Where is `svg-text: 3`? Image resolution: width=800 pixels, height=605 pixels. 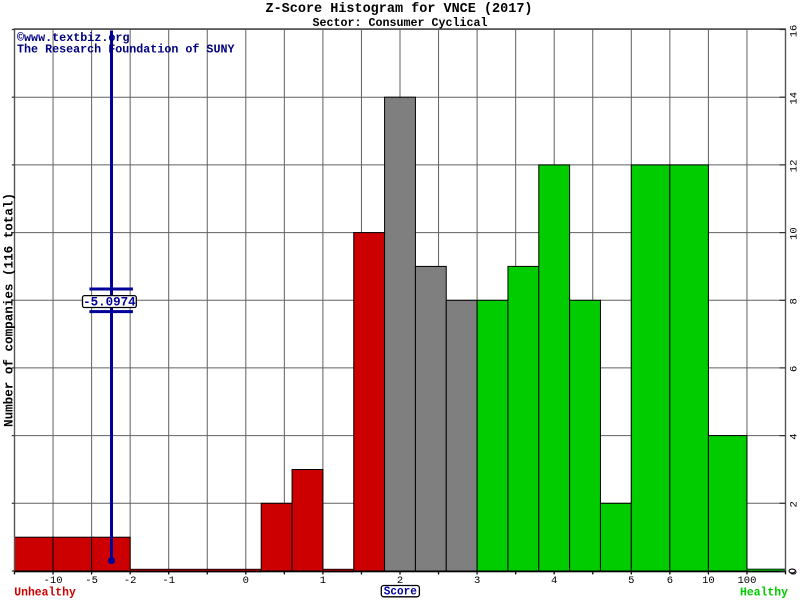
svg-text: 3 is located at coordinates (477, 581).